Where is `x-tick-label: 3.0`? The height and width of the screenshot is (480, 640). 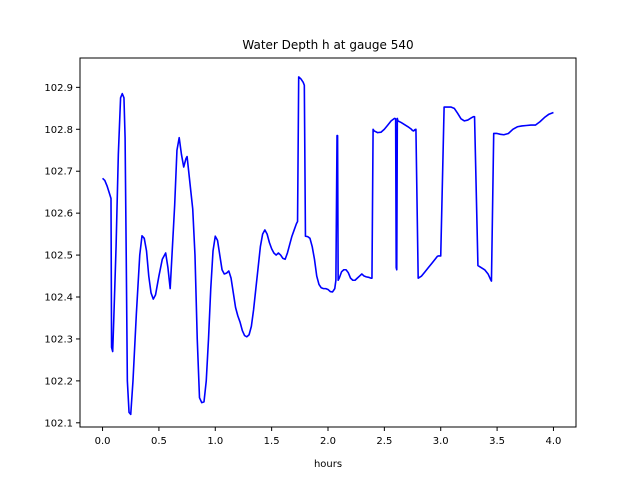 x-tick-label: 3.0 is located at coordinates (441, 441).